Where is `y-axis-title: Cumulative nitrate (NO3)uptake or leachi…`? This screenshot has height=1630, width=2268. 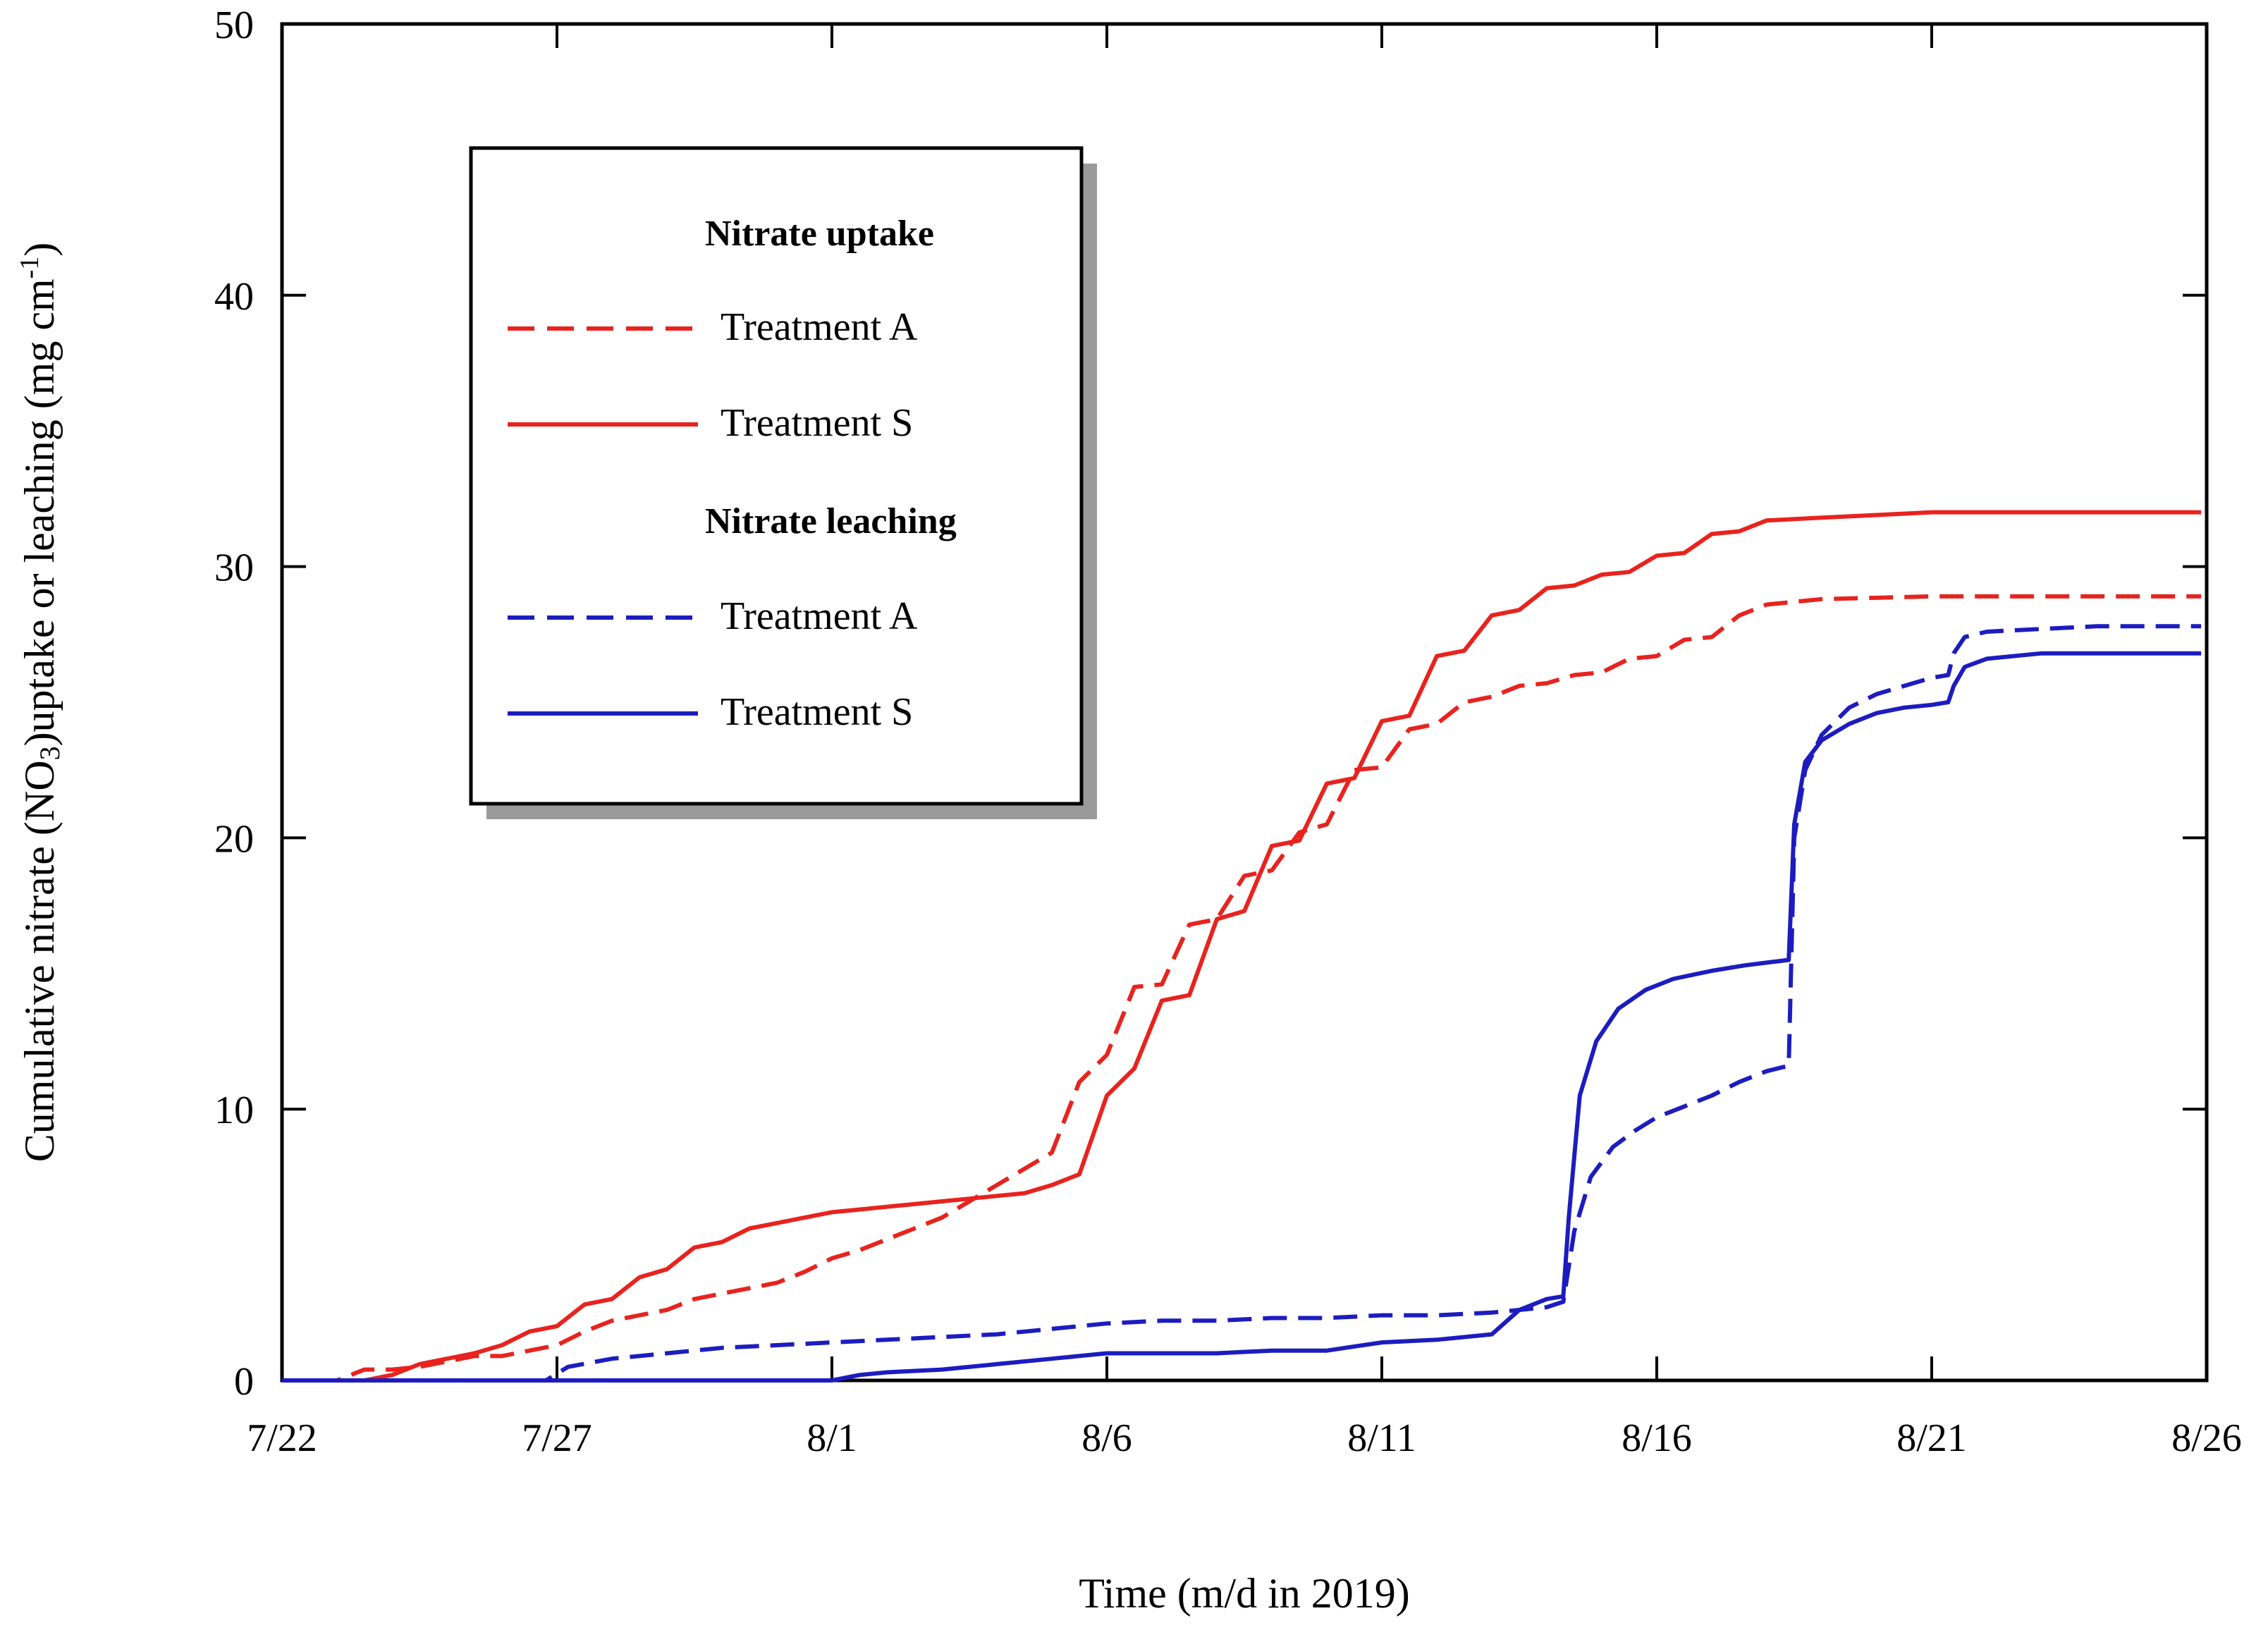
y-axis-title: Cumulative nitrate (NO3)uptake or leachi… is located at coordinates (40, 703).